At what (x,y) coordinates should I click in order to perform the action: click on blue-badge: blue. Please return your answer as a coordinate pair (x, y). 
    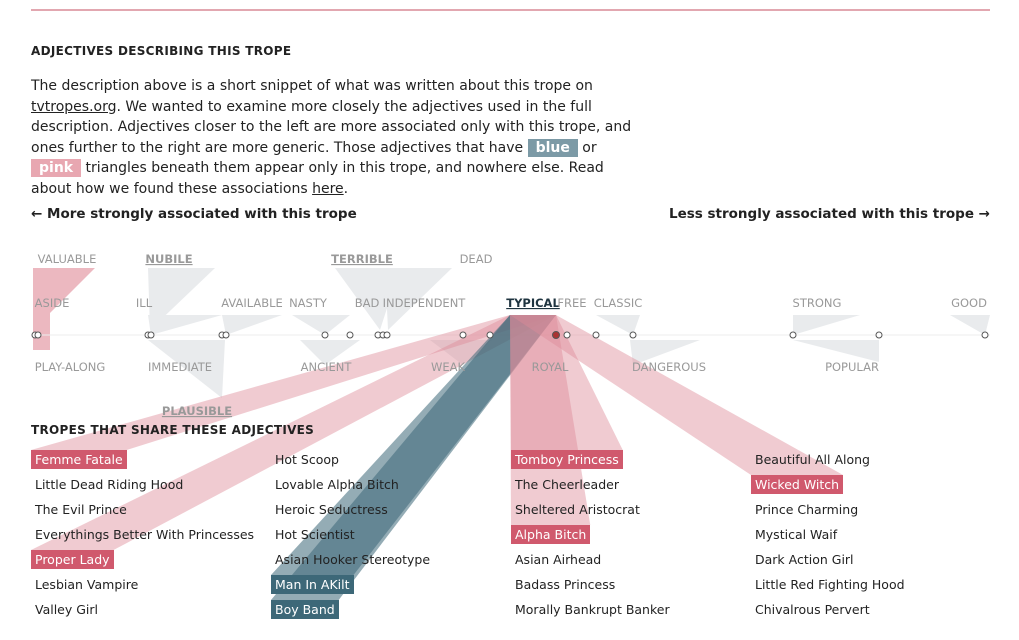
    Looking at the image, I should click on (552, 147).